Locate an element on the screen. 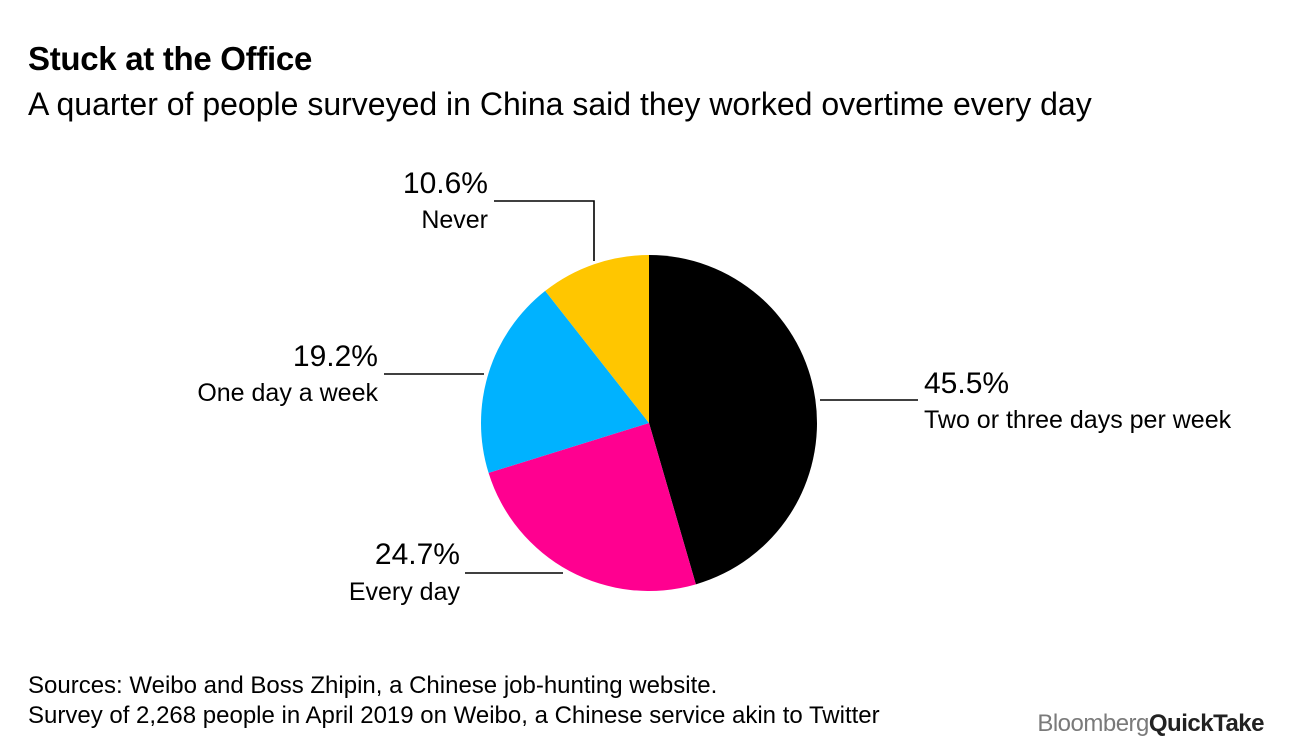 The image size is (1296, 754). slice-value-label: 45.5% is located at coordinates (966, 383).